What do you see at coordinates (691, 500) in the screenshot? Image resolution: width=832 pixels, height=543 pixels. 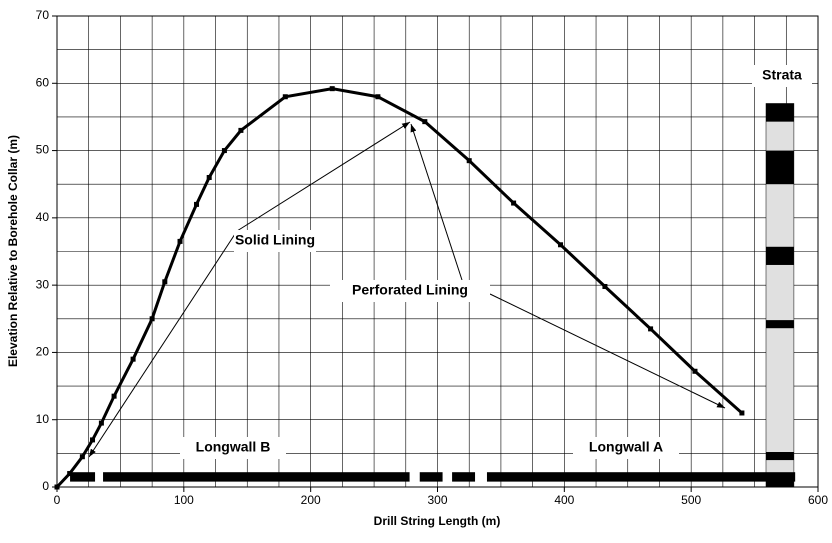 I see `x-tick-label: 500` at bounding box center [691, 500].